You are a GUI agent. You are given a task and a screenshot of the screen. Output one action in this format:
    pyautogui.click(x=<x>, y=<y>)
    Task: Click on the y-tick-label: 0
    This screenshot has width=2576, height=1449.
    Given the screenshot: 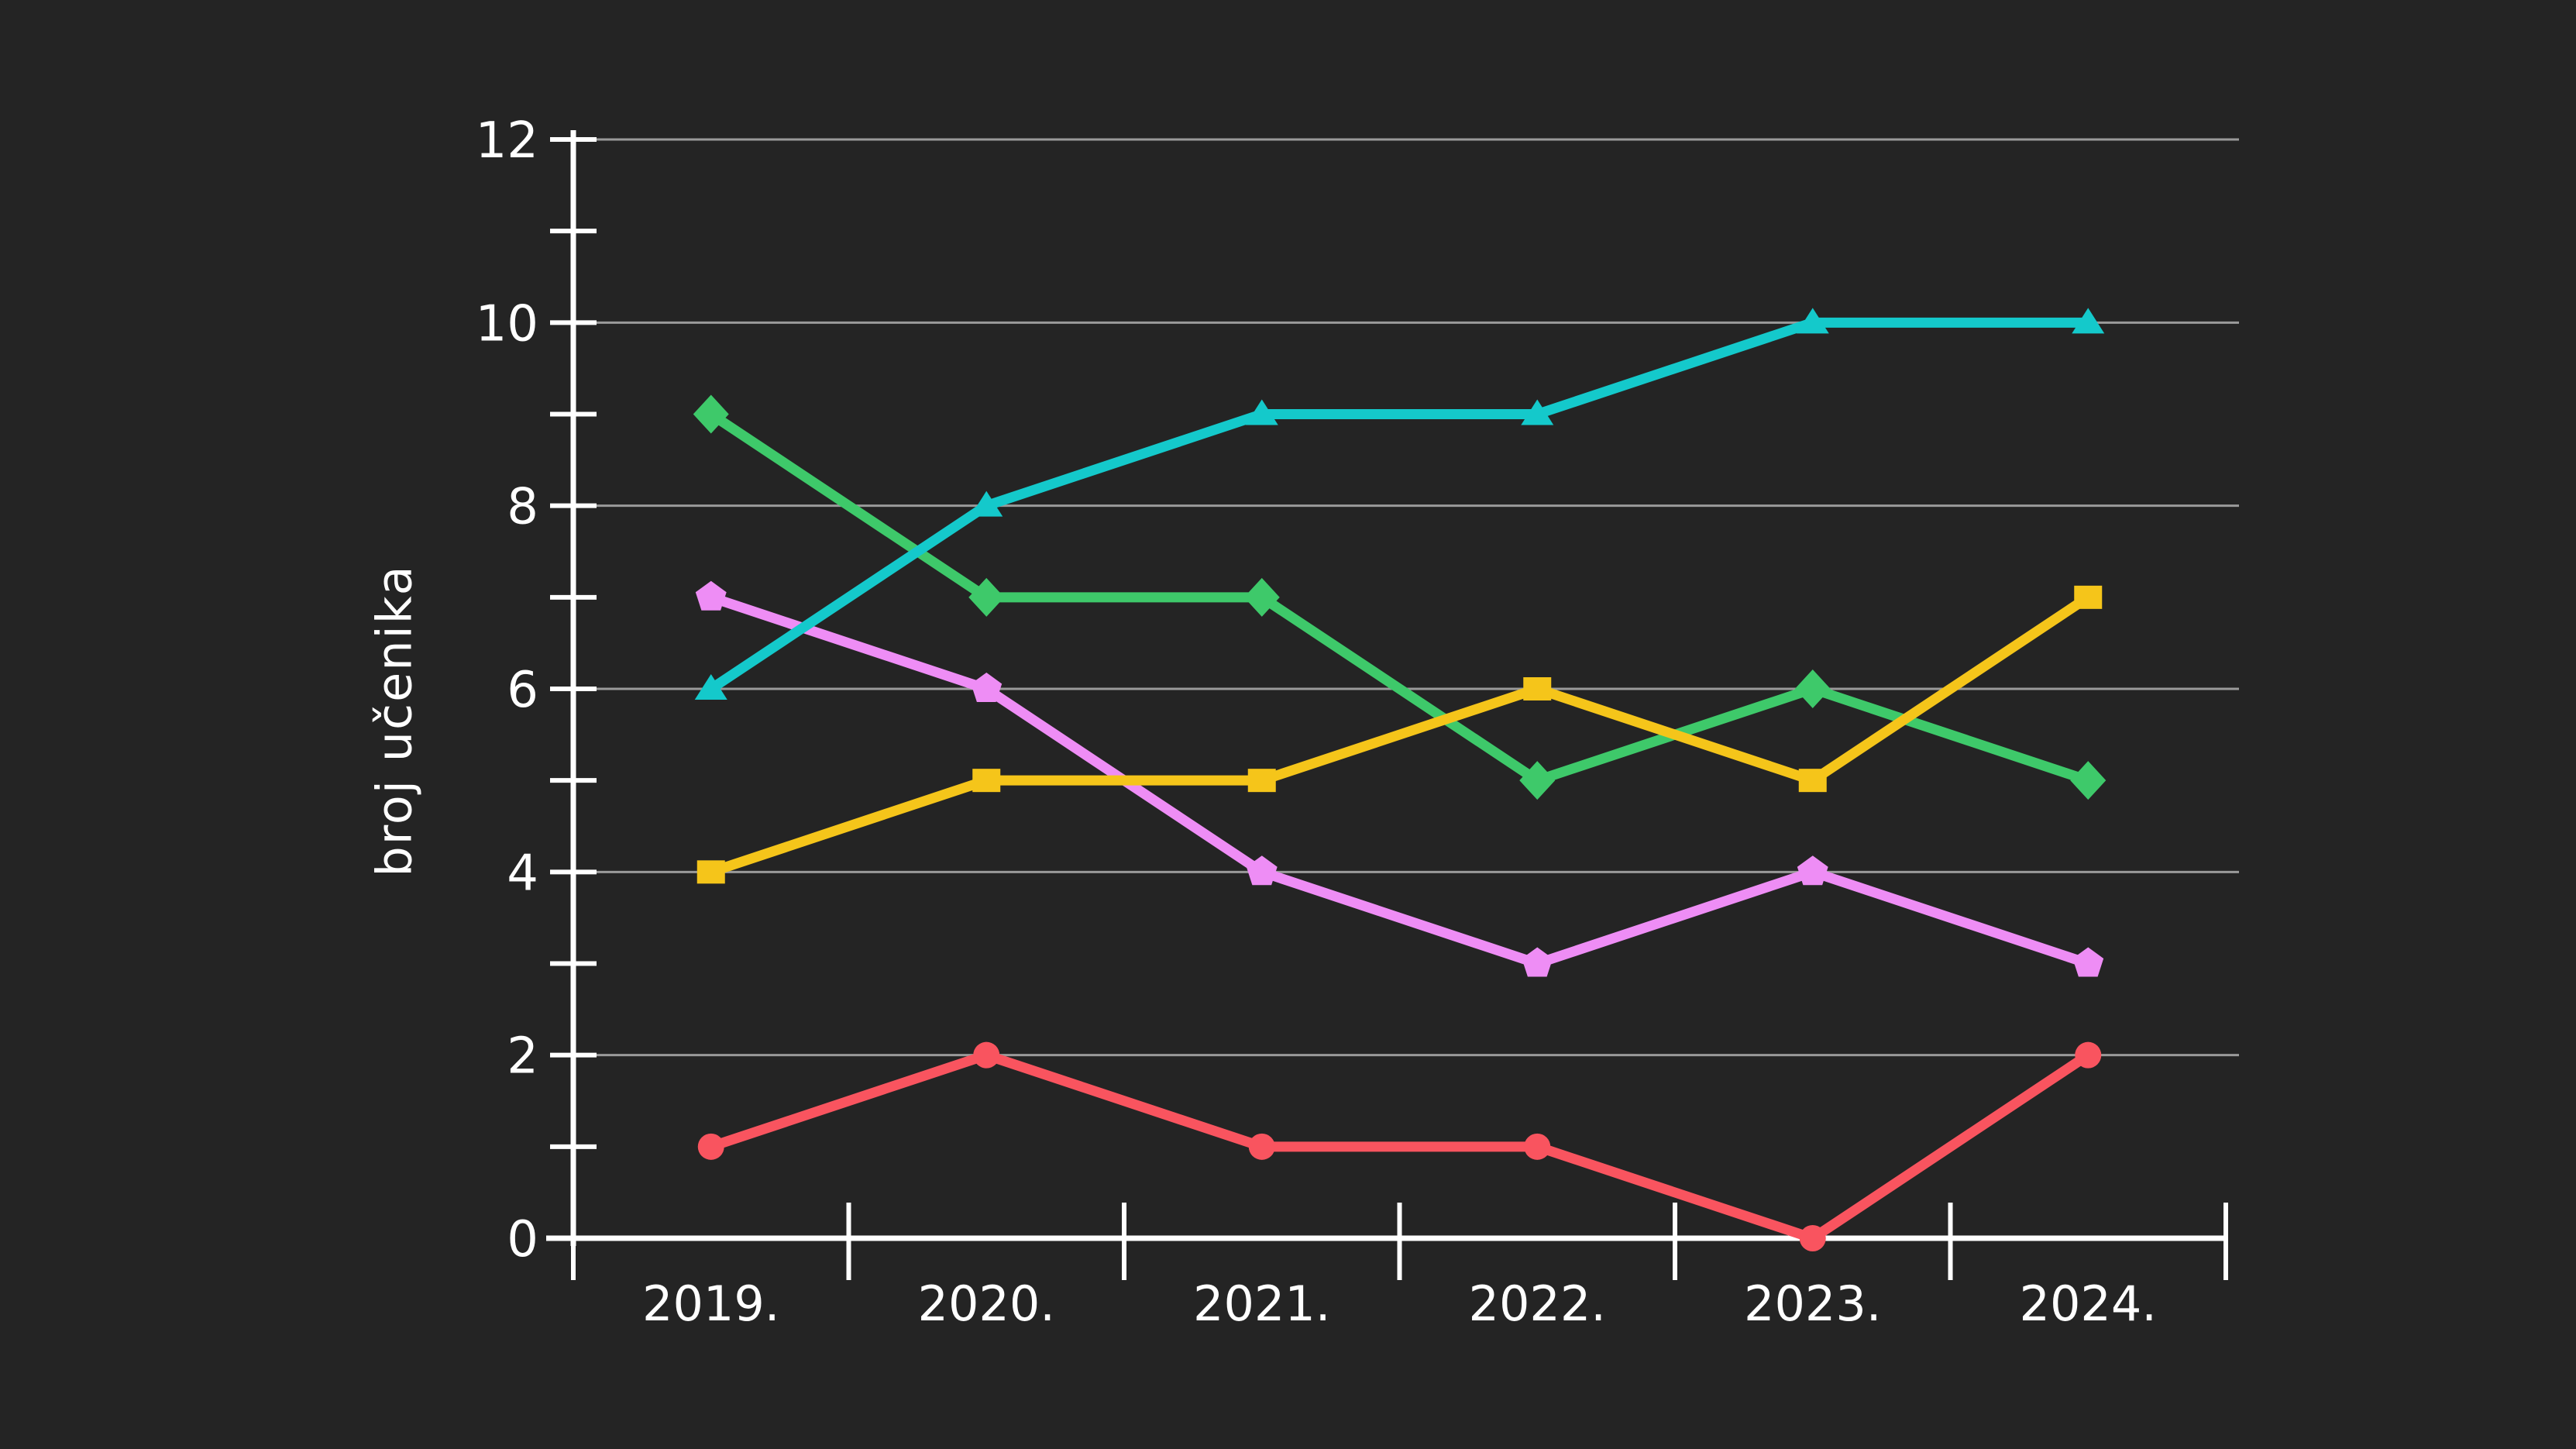 What is the action you would take?
    pyautogui.click(x=522, y=1239)
    